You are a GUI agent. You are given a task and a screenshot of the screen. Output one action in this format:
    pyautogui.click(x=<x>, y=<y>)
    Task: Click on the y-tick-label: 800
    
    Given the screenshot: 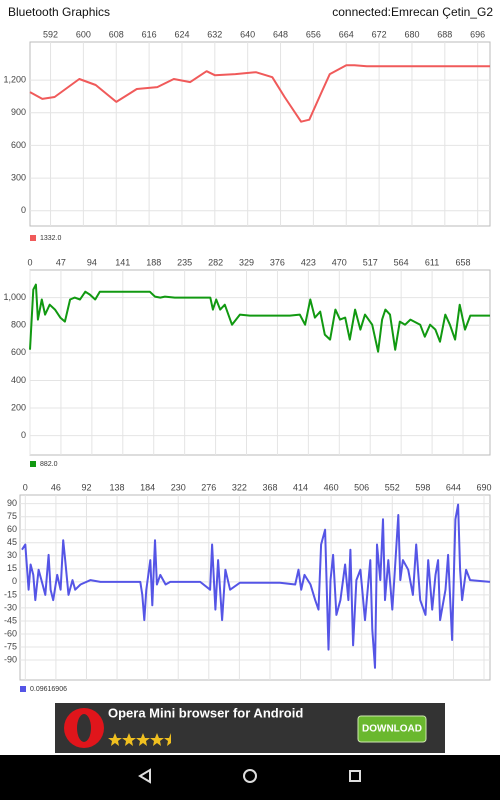 What is the action you would take?
    pyautogui.click(x=18, y=325)
    